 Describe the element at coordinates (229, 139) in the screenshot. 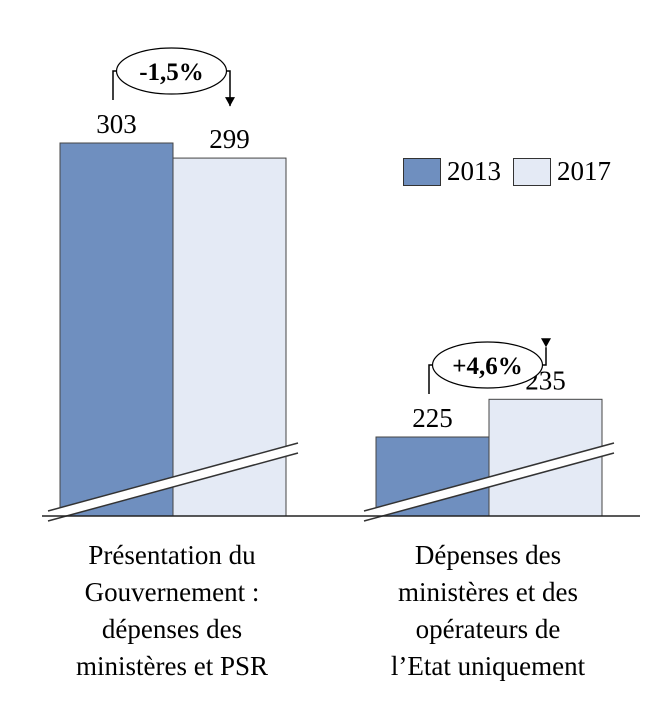

I see `data-label-2017-1: 299` at that location.